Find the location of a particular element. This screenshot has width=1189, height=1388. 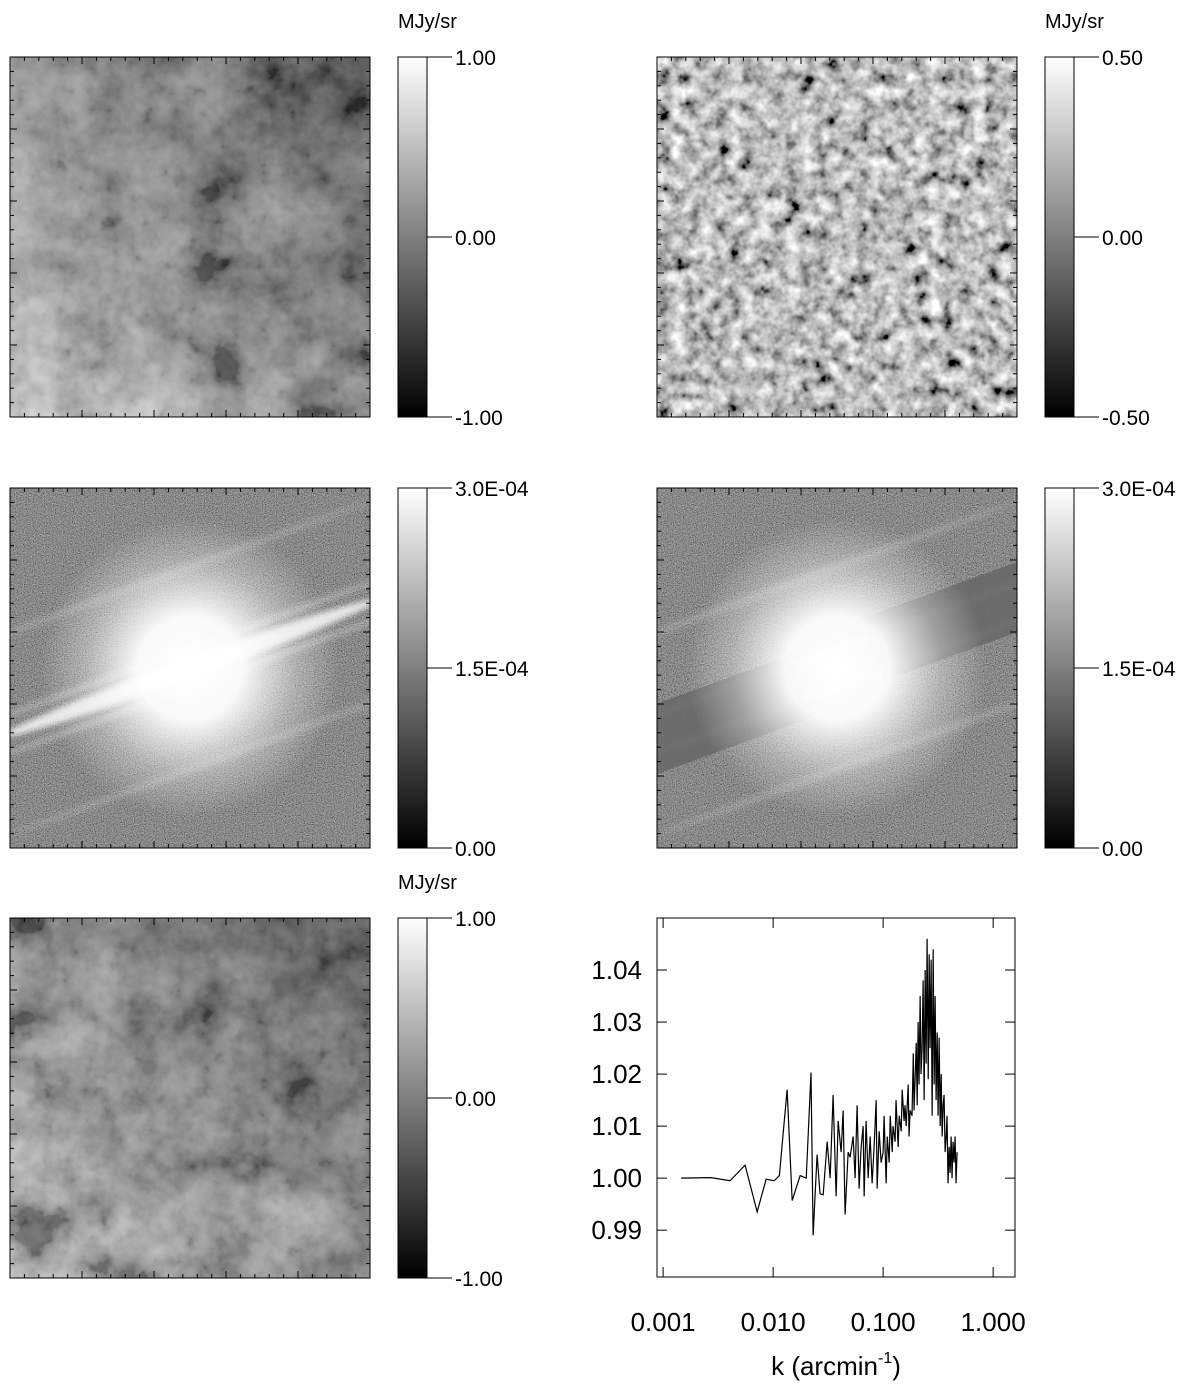

x-tick-label: 1.000 is located at coordinates (993, 1322).